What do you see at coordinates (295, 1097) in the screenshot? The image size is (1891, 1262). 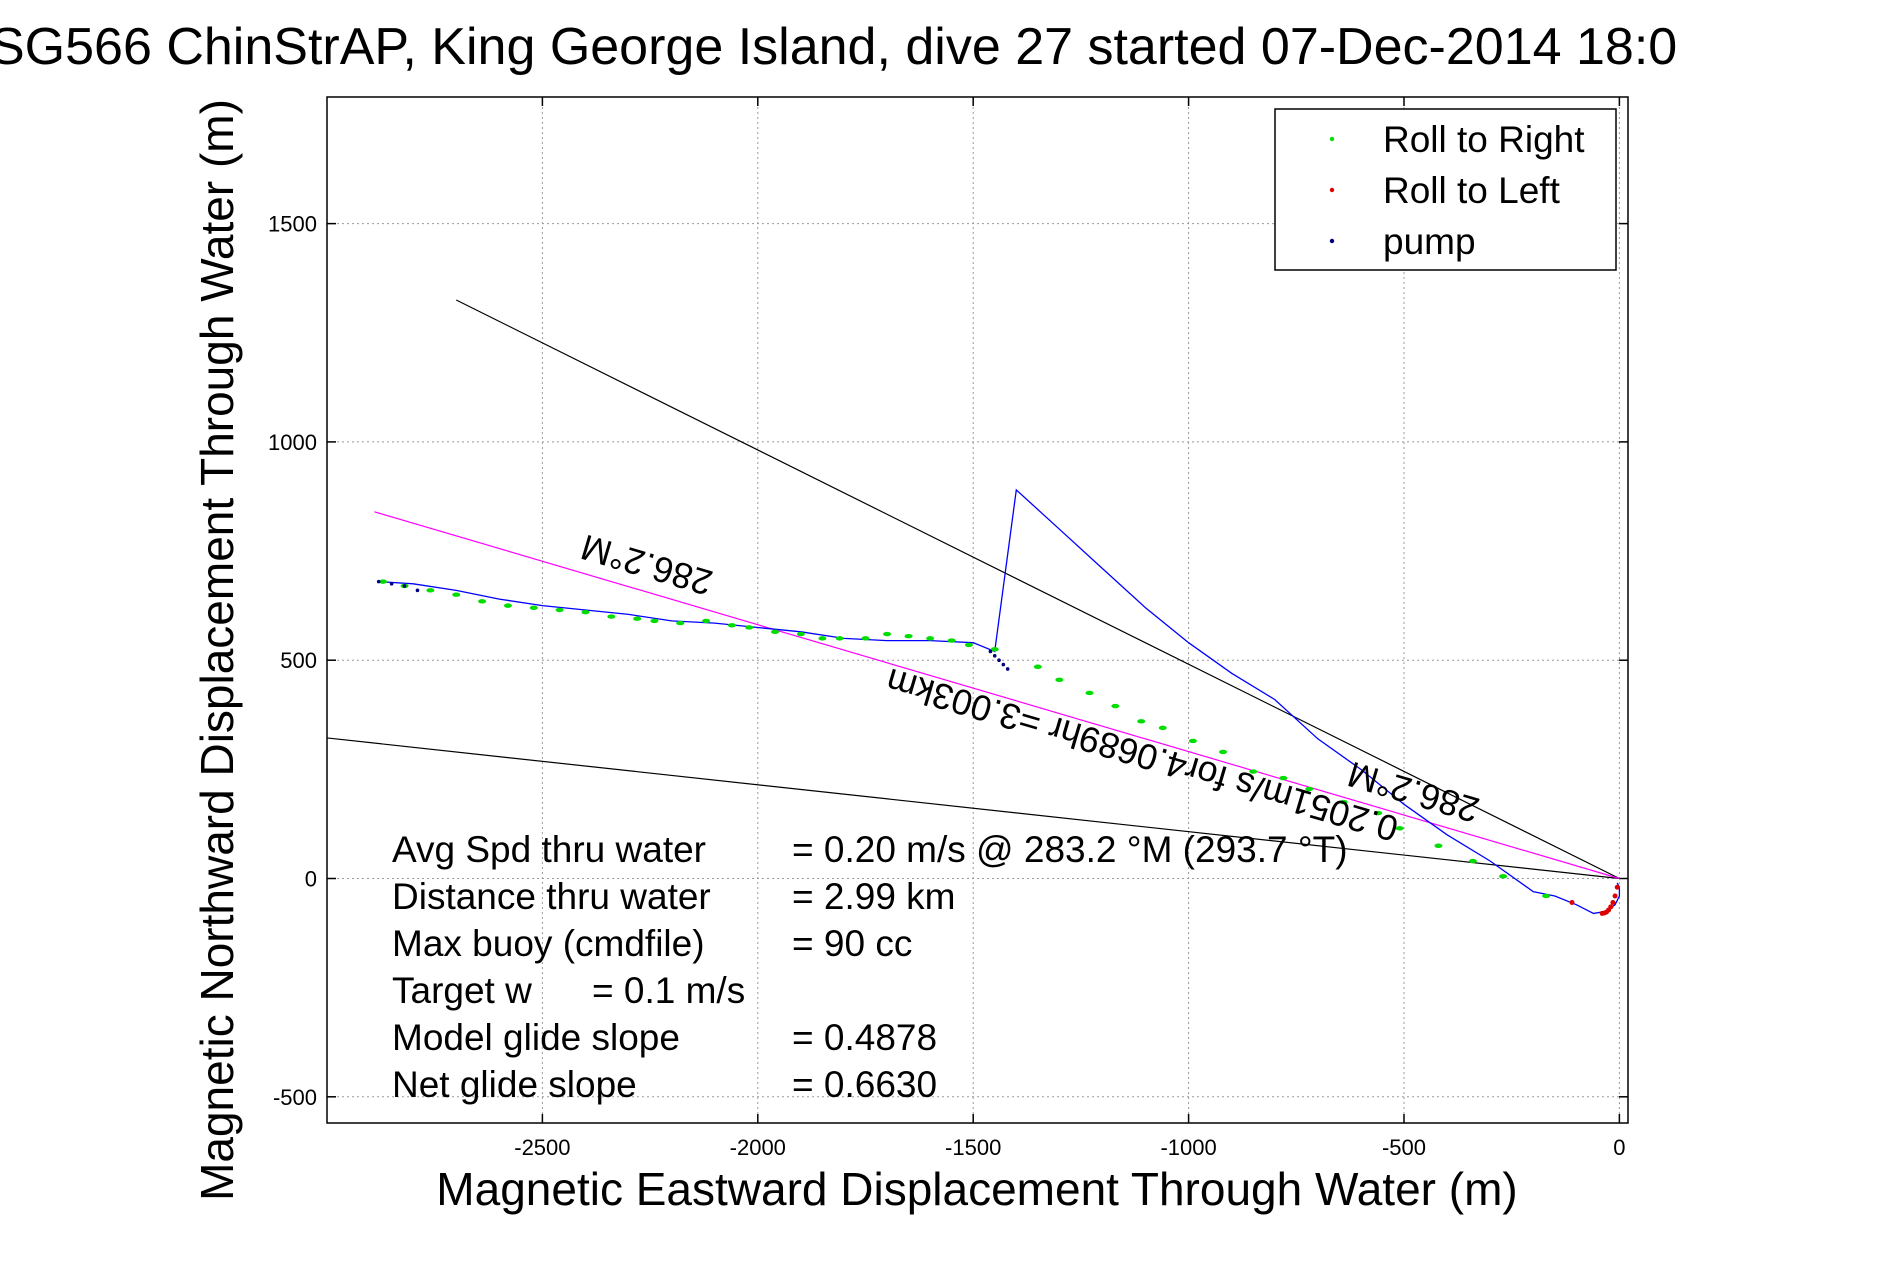 I see `y-tick-label: -500` at bounding box center [295, 1097].